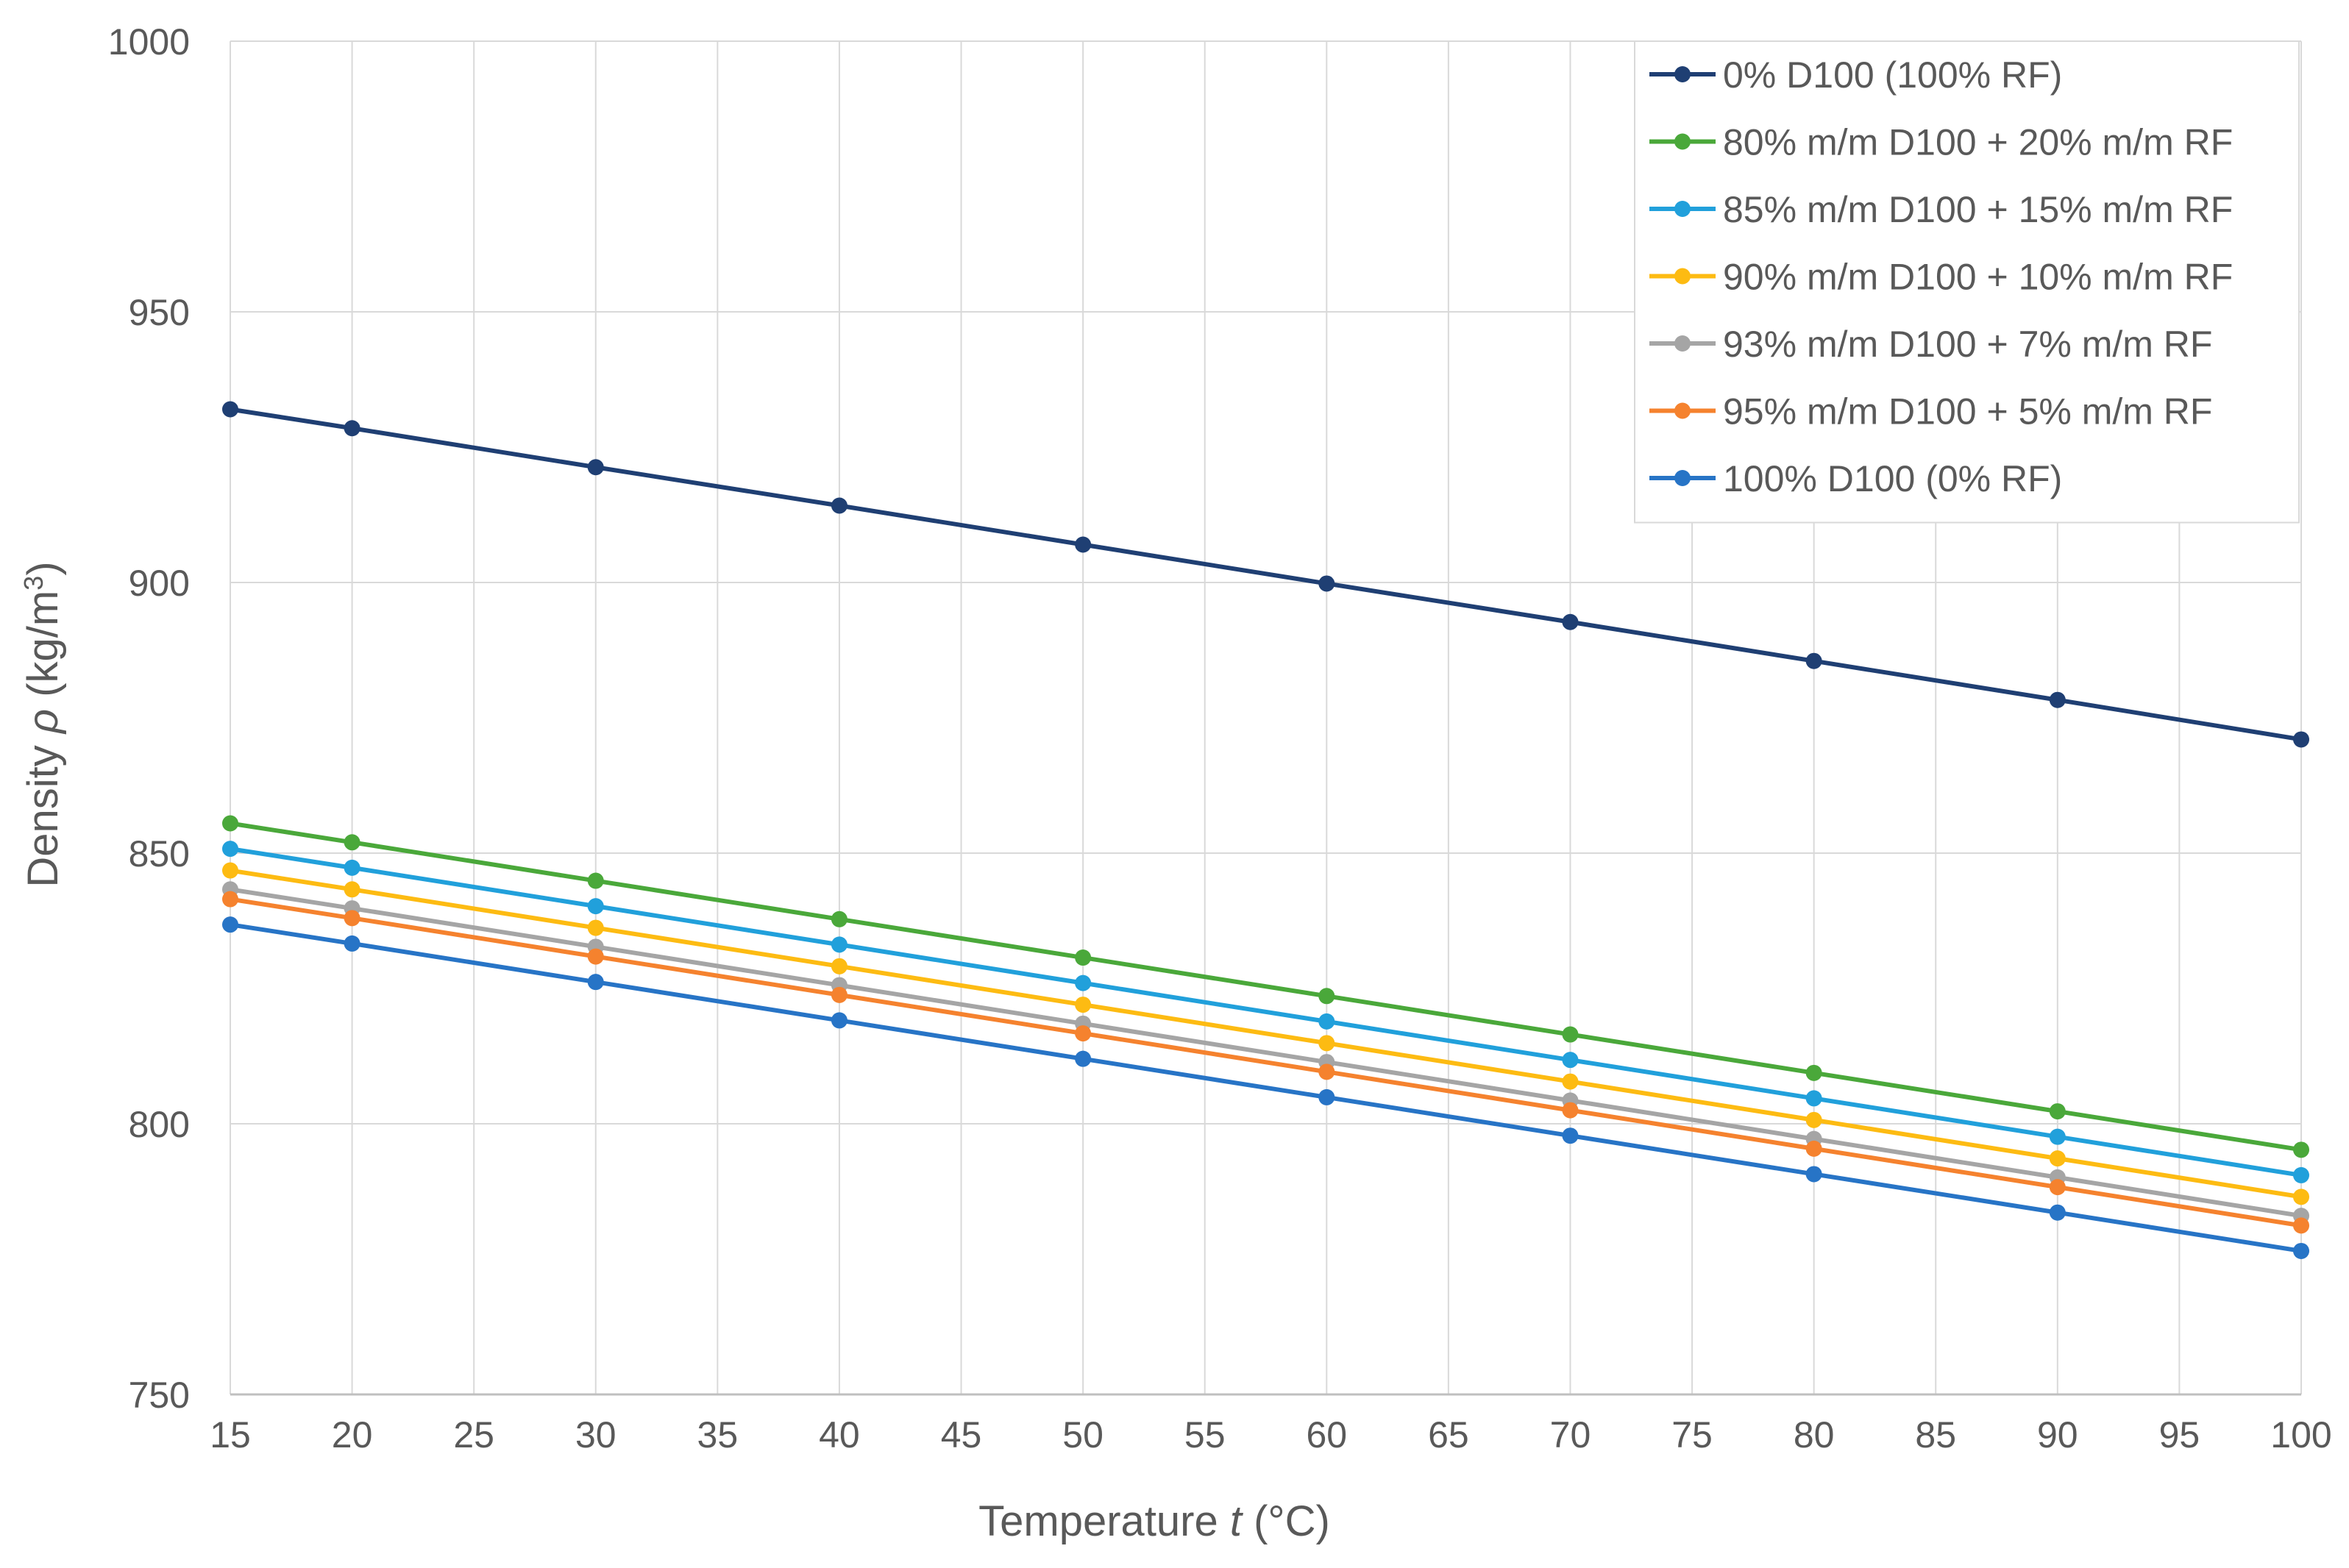 This screenshot has width=2349, height=1568. I want to click on legend-label: 90% m/m D100 + 10% m/m RF, so click(1978, 277).